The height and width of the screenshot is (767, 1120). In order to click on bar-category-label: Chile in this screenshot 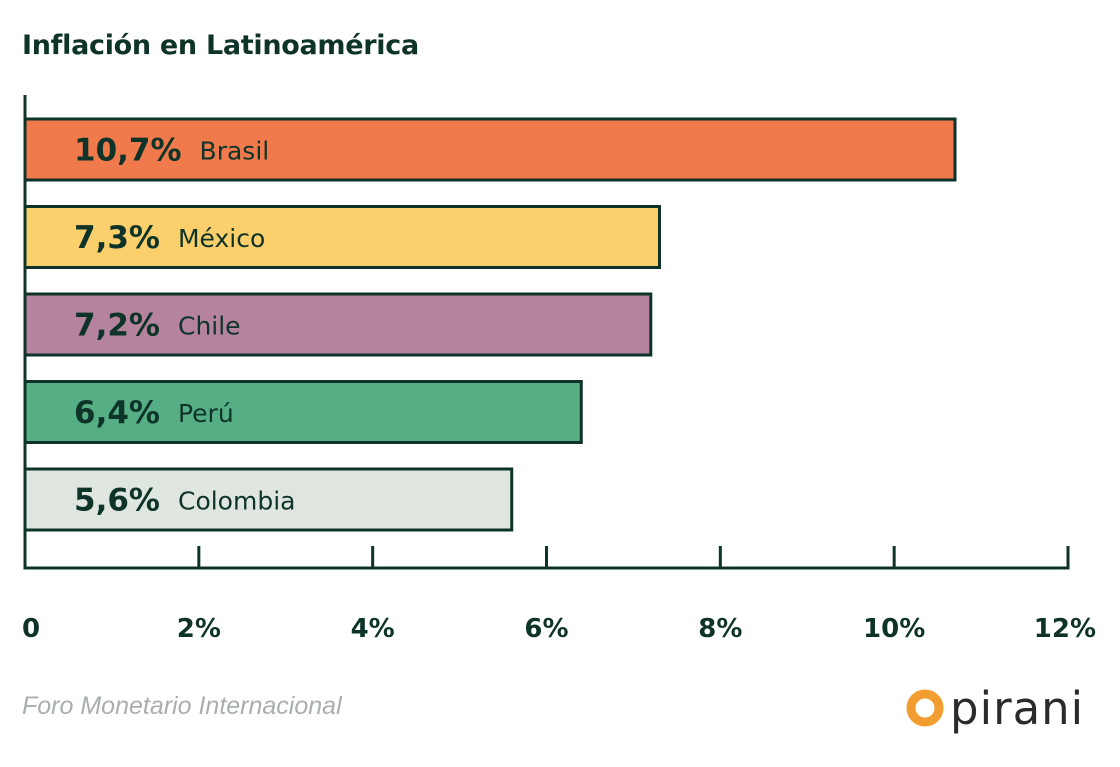, I will do `click(209, 326)`.